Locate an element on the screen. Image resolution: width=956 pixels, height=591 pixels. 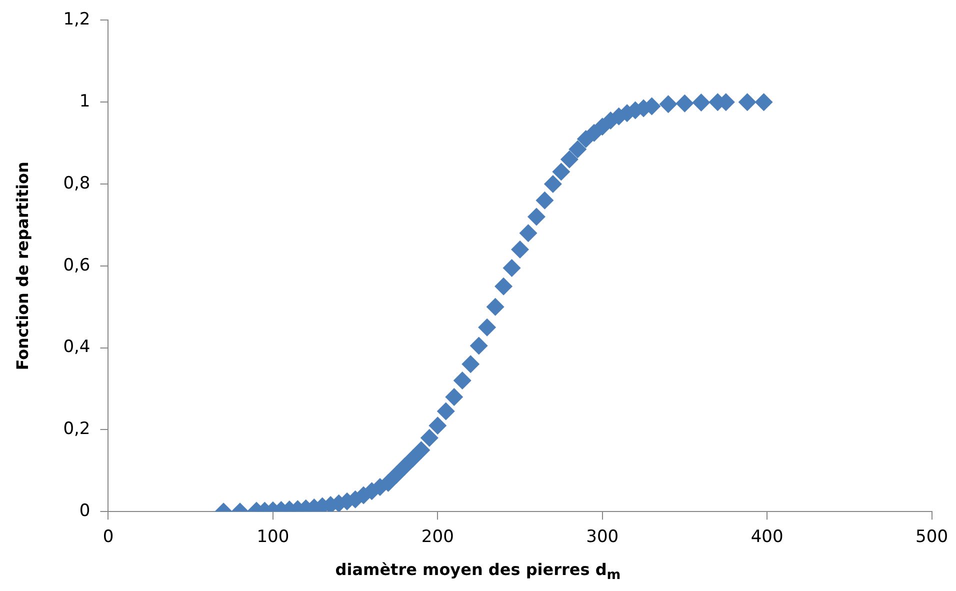
x-tick-label: 0 is located at coordinates (108, 537).